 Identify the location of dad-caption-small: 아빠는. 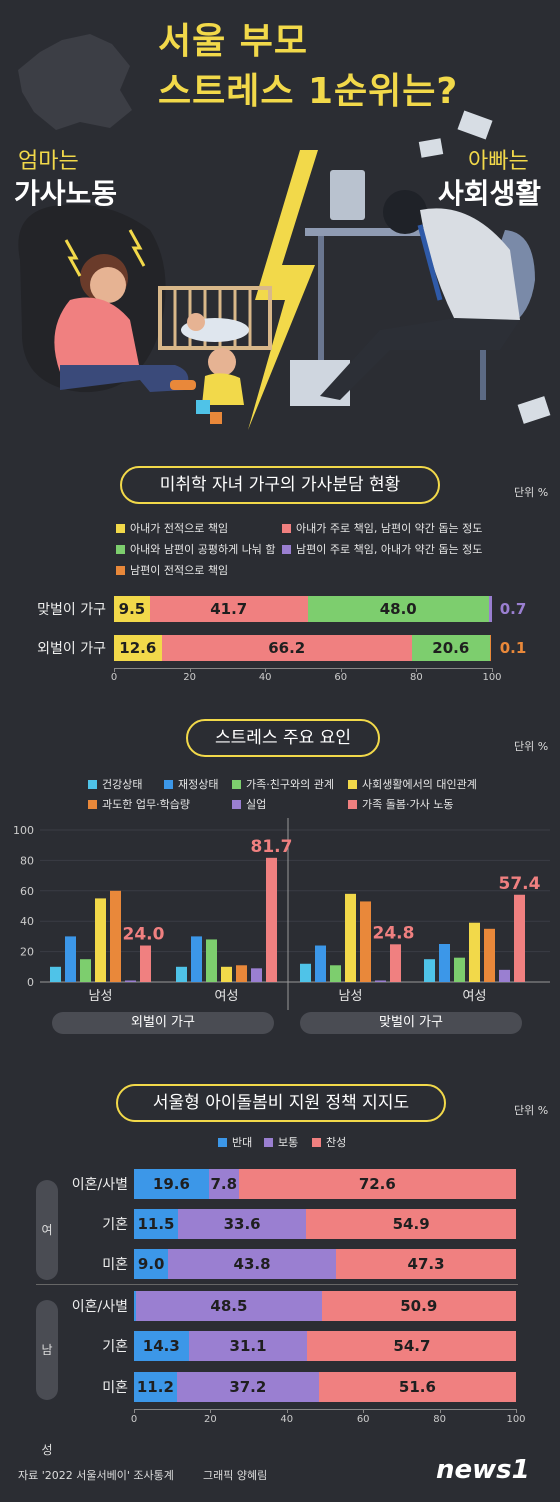
(498, 161).